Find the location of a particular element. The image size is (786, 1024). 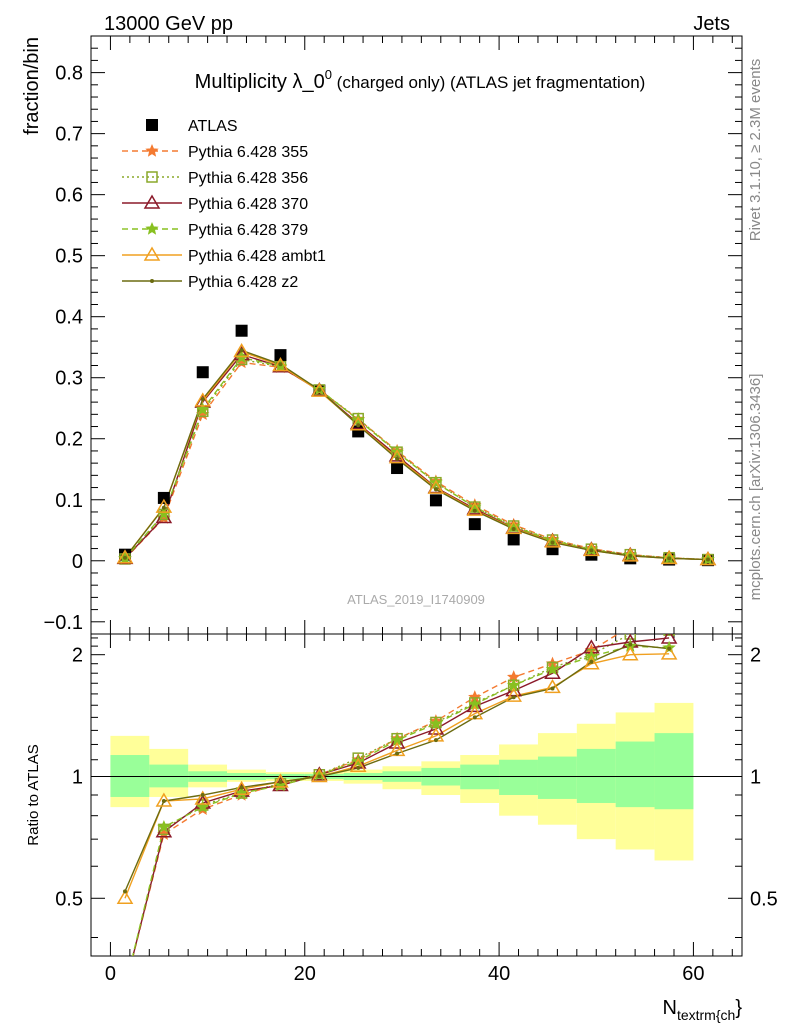

ratio-ylabel: Ratio to ATLAS is located at coordinates (33, 794).